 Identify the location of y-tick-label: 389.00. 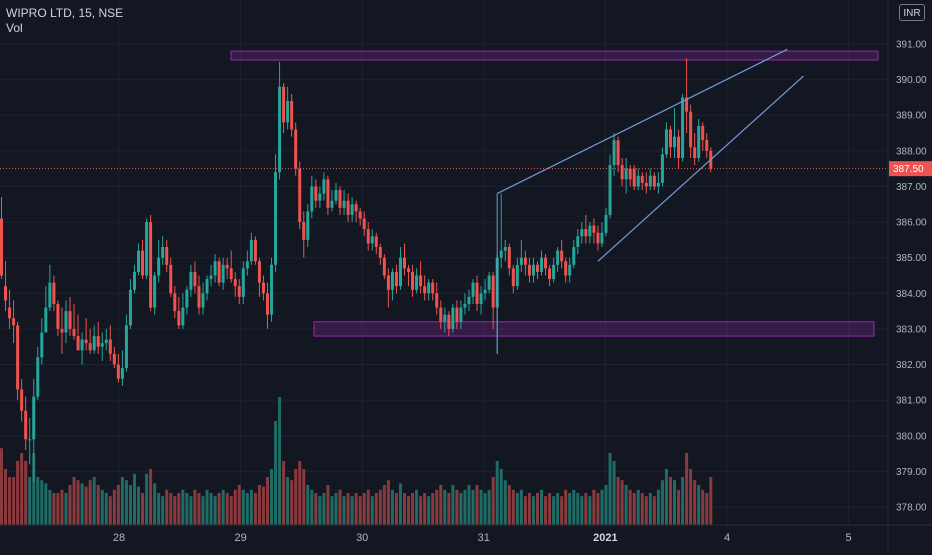
(911, 116).